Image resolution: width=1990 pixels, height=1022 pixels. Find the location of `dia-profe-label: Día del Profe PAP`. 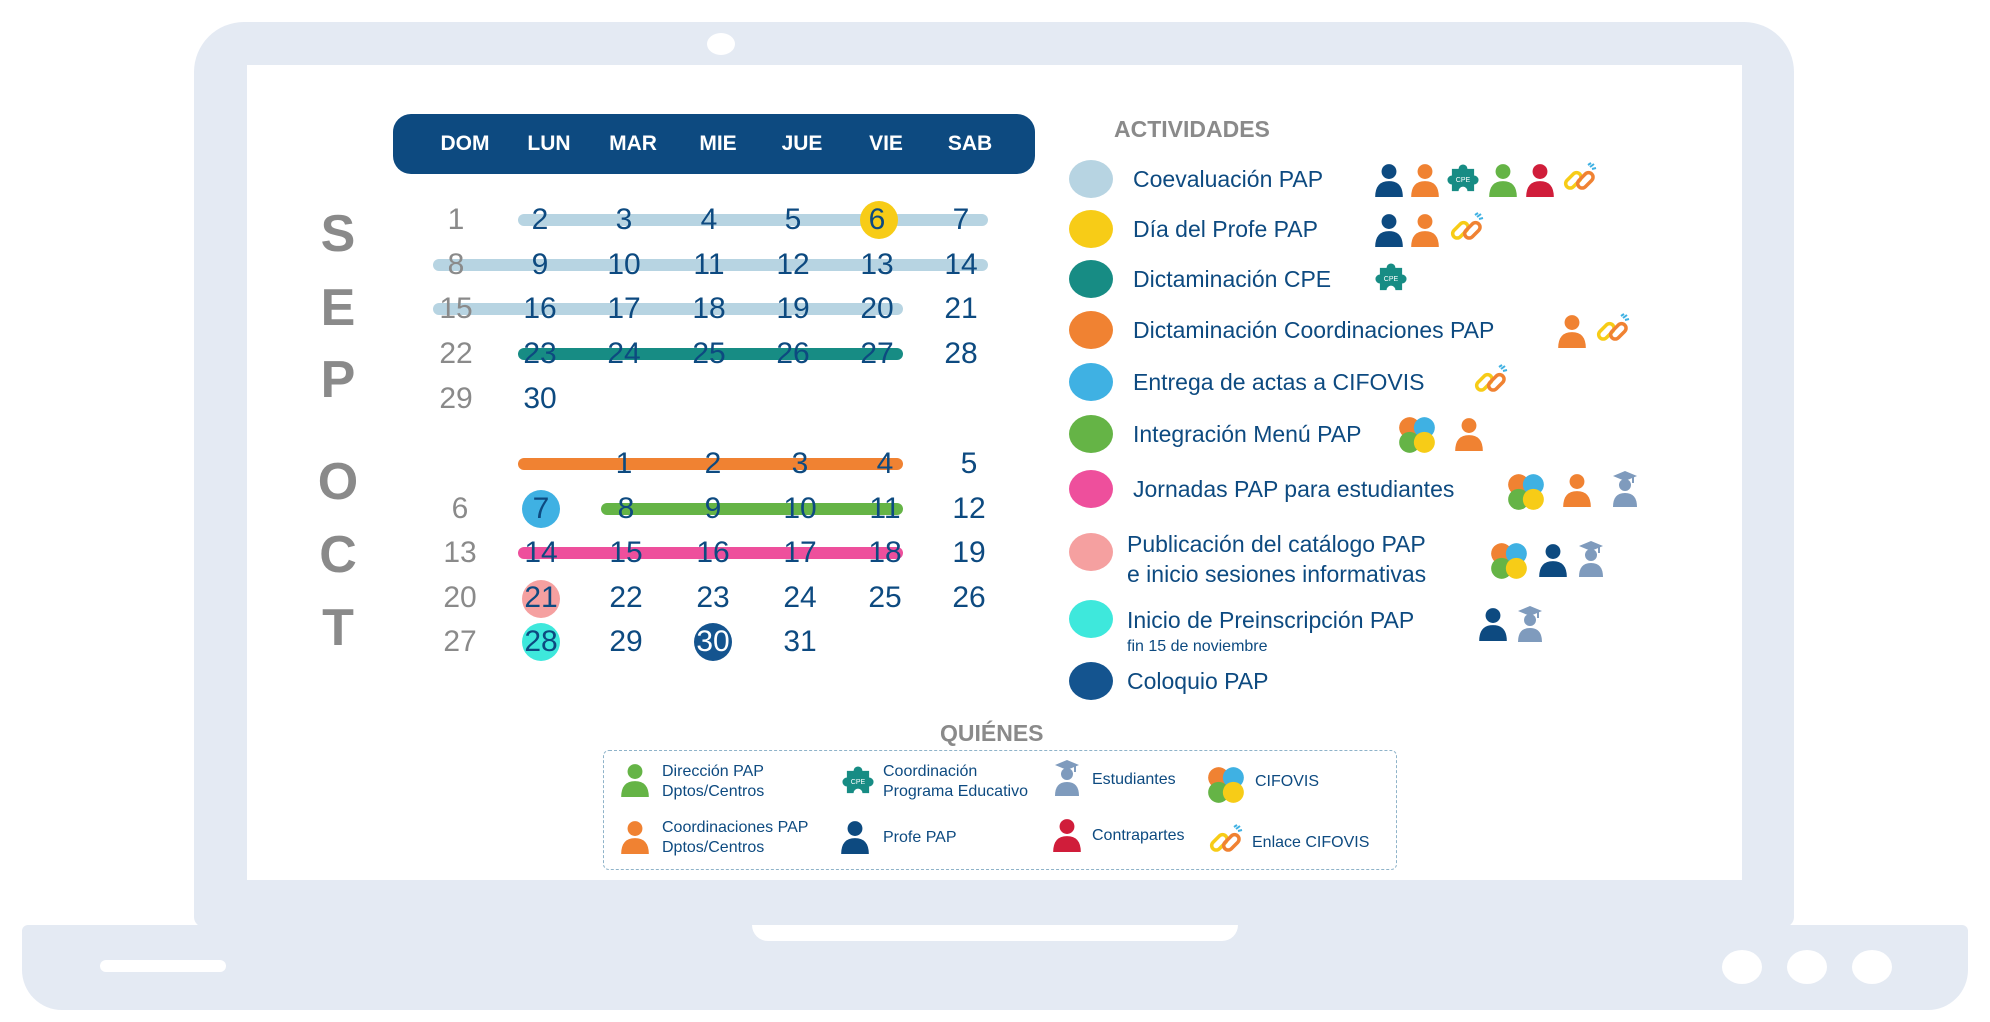

dia-profe-label: Día del Profe PAP is located at coordinates (1225, 229).